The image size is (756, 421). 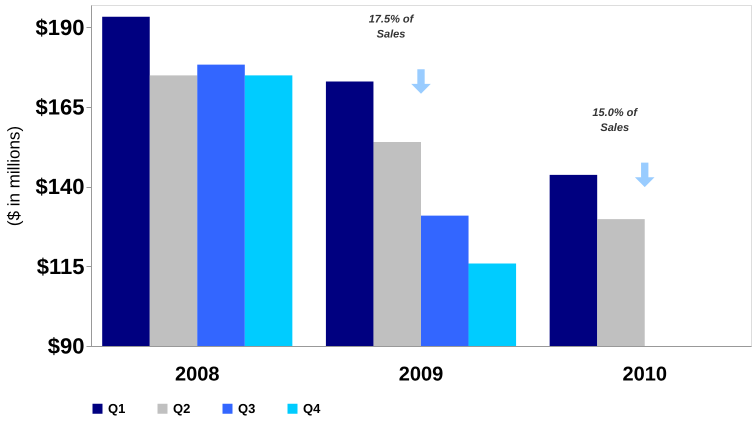 I want to click on x-tick-label: 2010, so click(x=644, y=375).